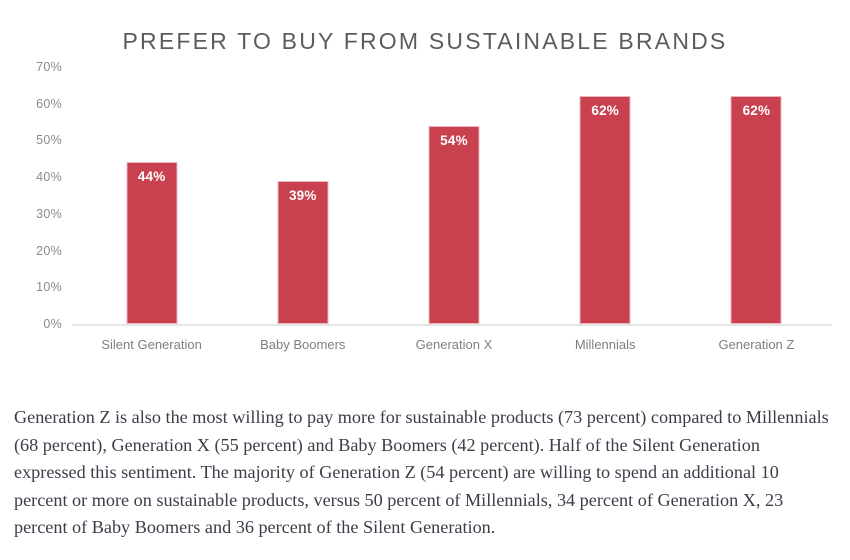 This screenshot has width=850, height=560. Describe the element at coordinates (303, 252) in the screenshot. I see `bar: 39%` at that location.